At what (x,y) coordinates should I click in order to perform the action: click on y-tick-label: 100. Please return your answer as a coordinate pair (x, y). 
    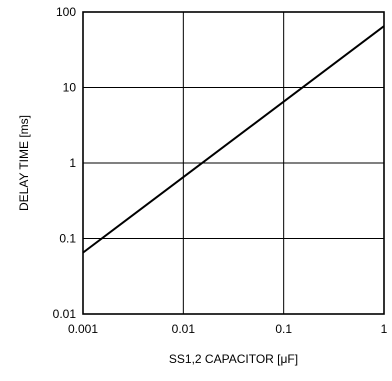
    Looking at the image, I should click on (66, 12).